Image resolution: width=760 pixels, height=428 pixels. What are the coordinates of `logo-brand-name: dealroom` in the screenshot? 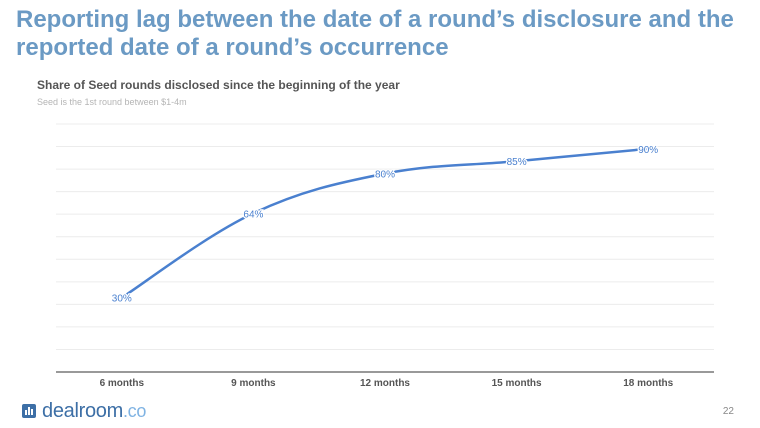 It's located at (82, 410).